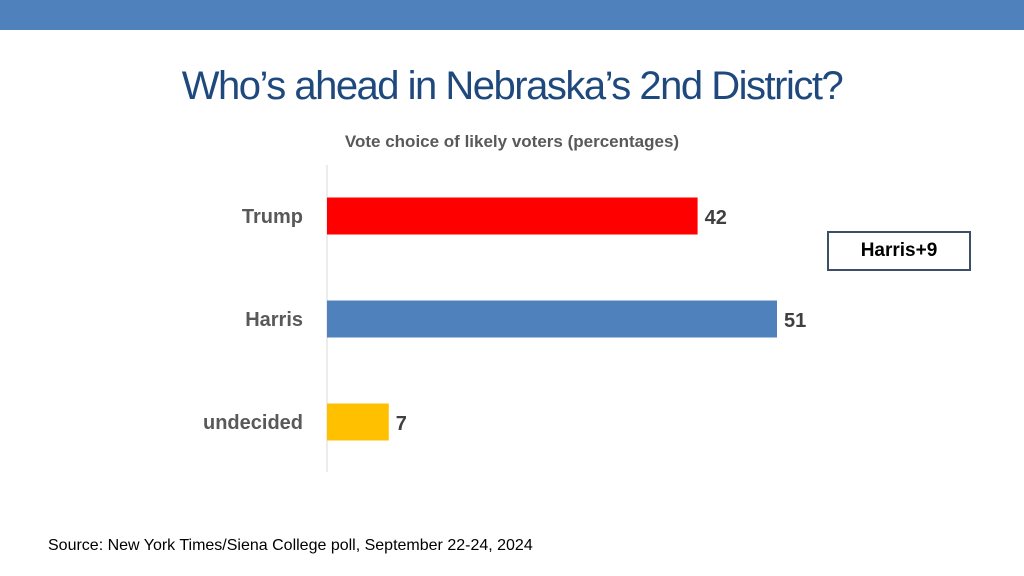  Describe the element at coordinates (253, 423) in the screenshot. I see `category-label-undecided: undecided` at that location.